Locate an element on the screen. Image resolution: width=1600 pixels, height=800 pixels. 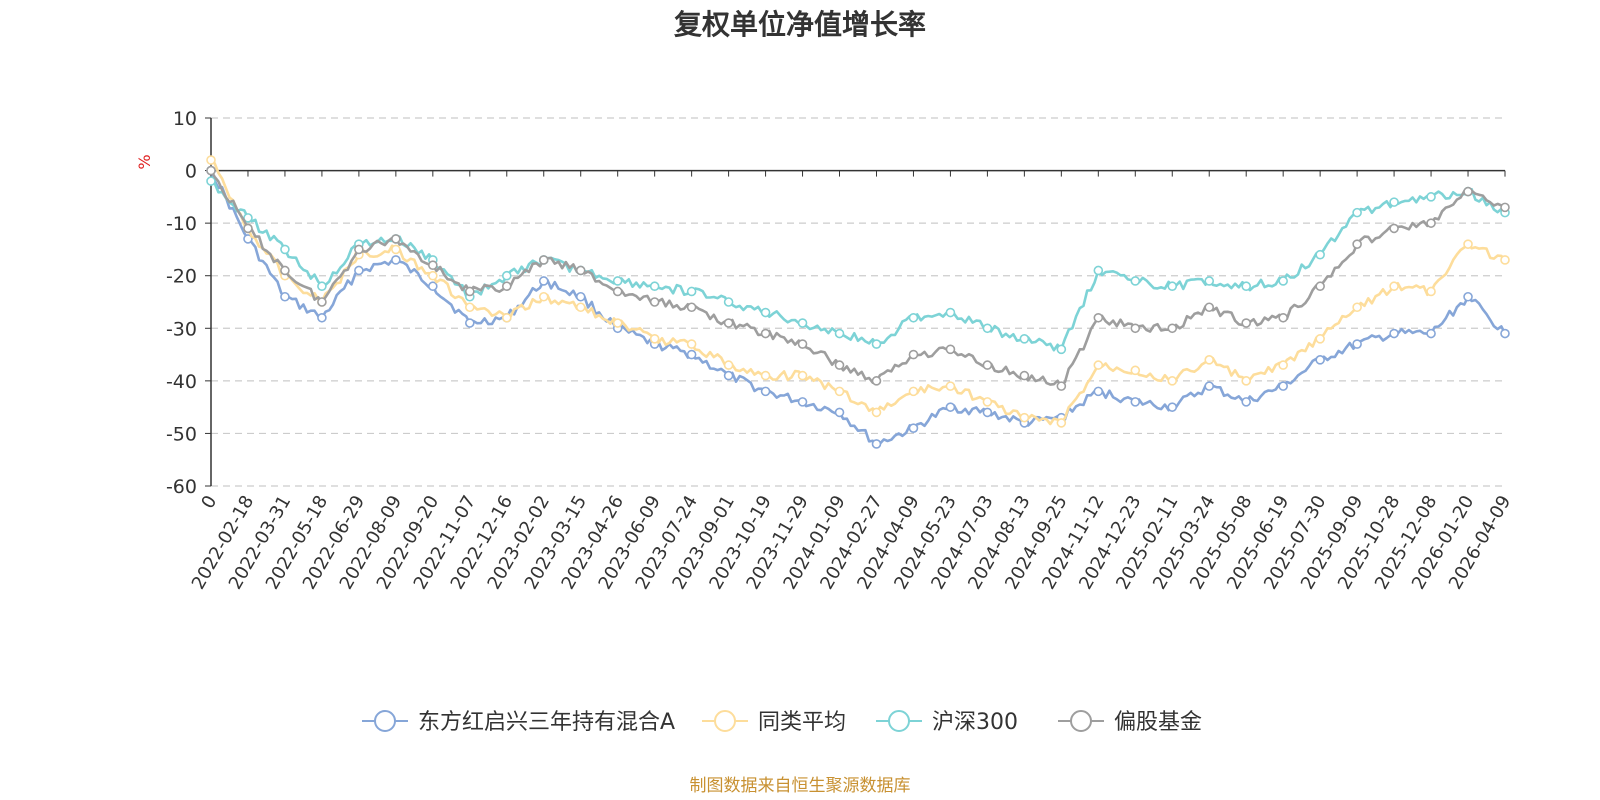
y-tick-label: -30 is located at coordinates (181, 329).